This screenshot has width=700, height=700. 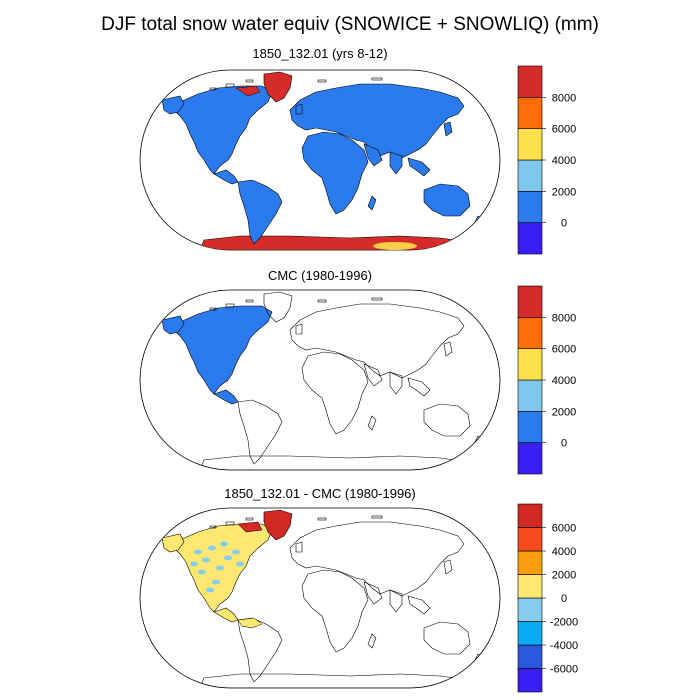 I want to click on antarctica-peak, so click(x=395, y=246).